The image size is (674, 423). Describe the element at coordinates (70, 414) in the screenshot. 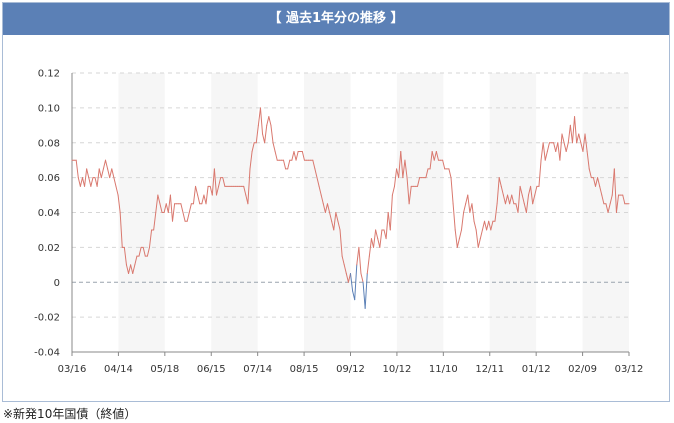

I see `footnote: ※新発10年国債（終値）` at that location.